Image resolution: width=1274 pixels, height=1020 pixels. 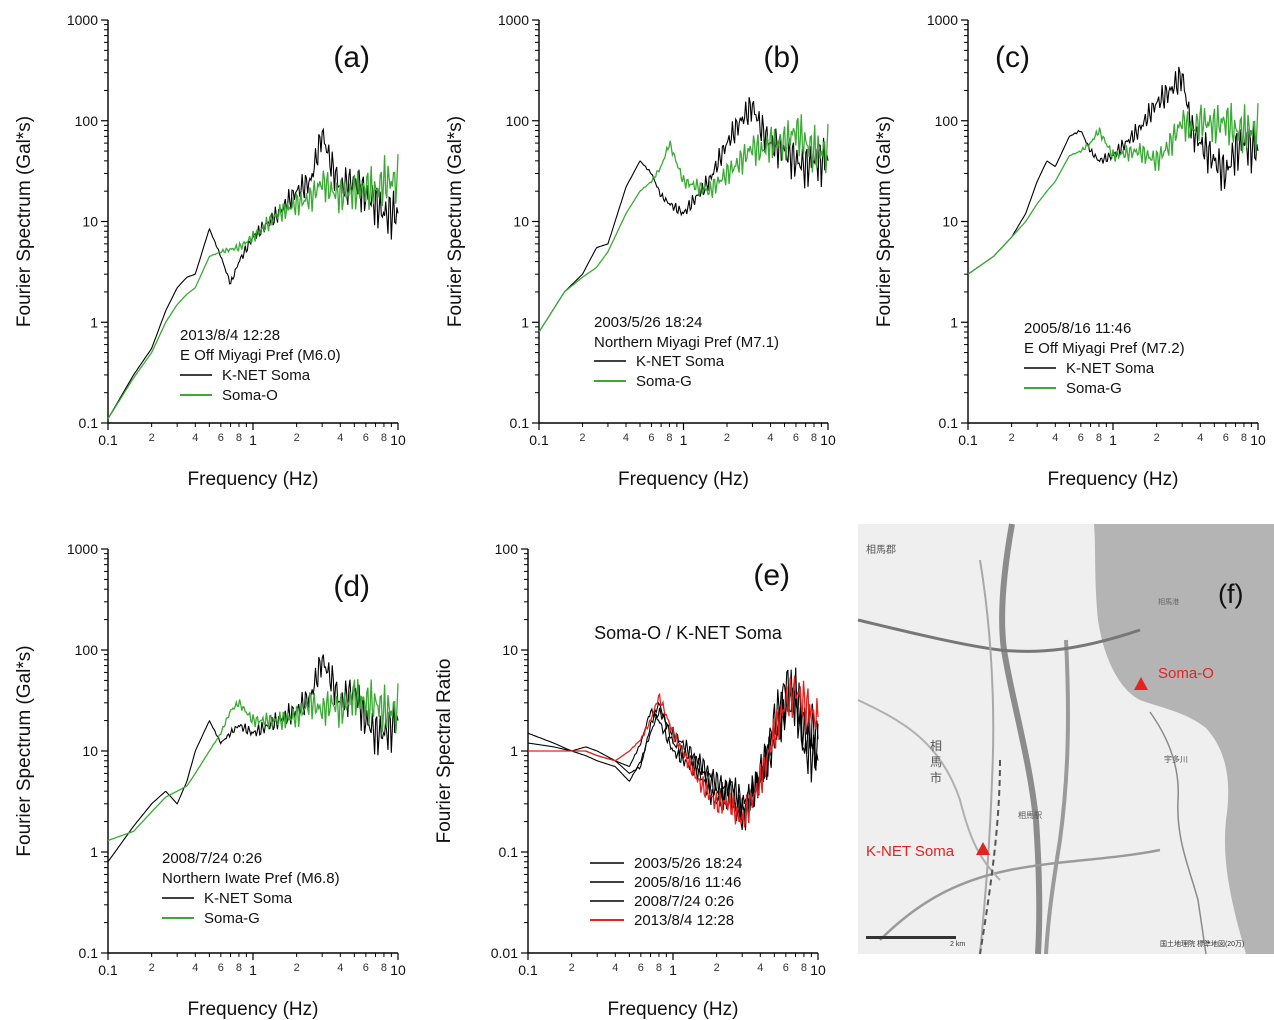 What do you see at coordinates (251, 878) in the screenshot?
I see `event-annotation: Northern Iwate Pref (M6.8)` at bounding box center [251, 878].